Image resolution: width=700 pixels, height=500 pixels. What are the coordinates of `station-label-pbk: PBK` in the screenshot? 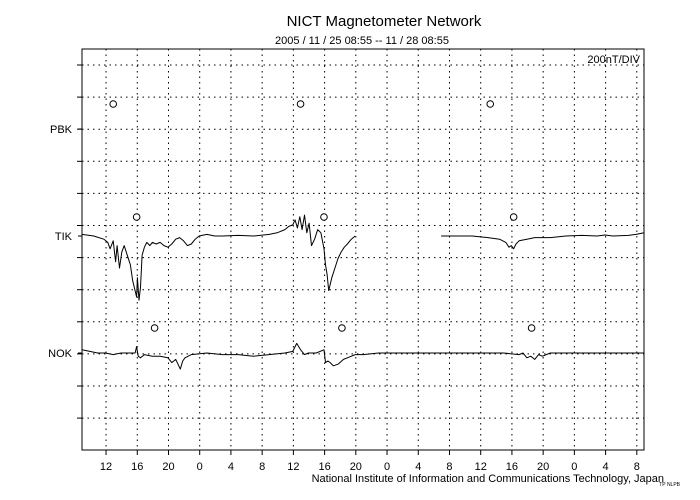 It's located at (61, 130).